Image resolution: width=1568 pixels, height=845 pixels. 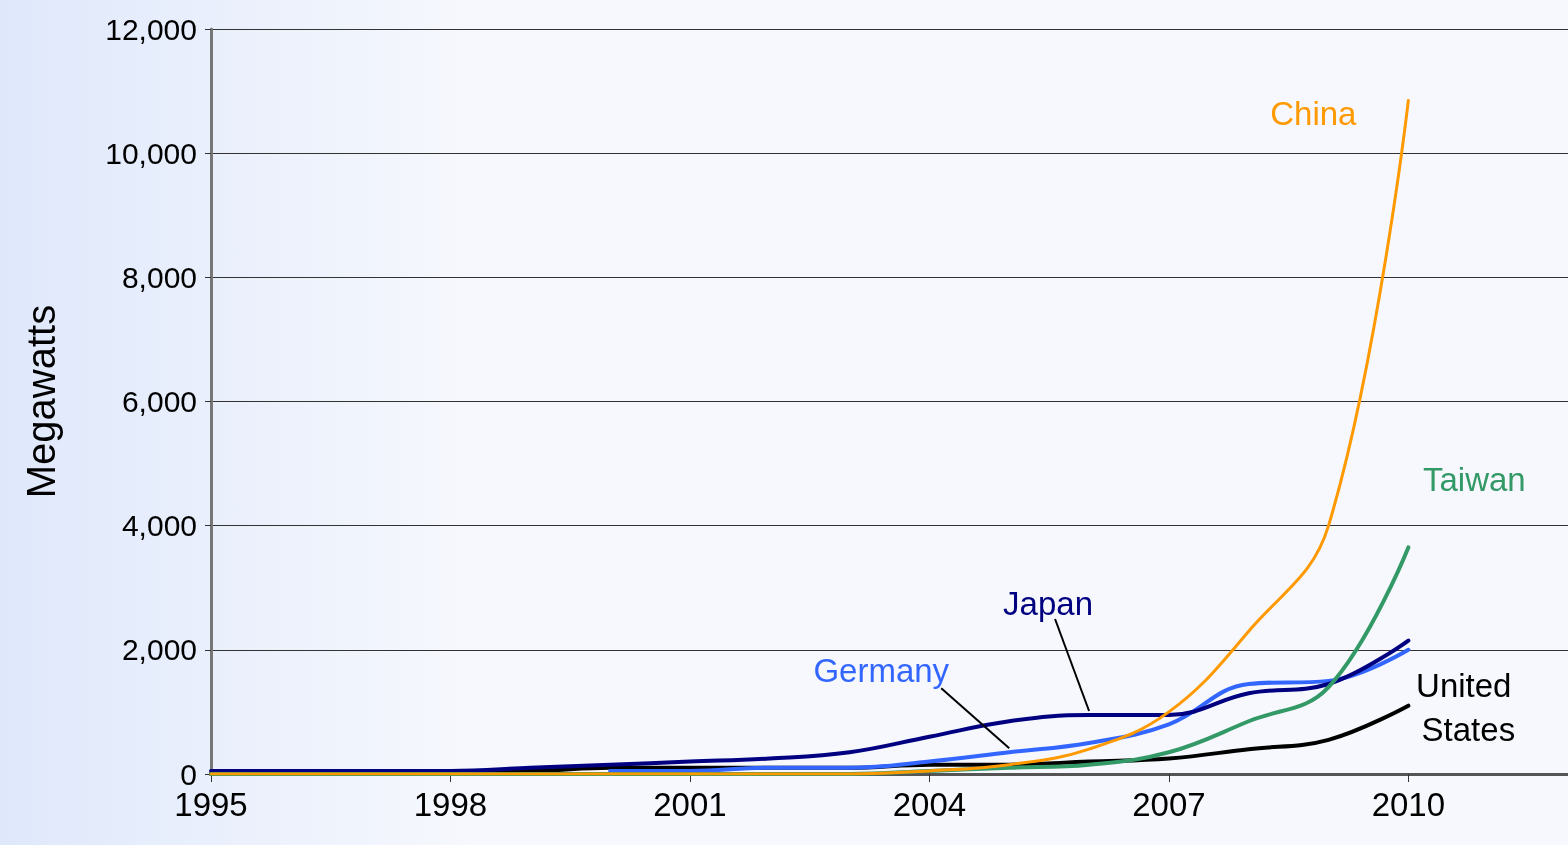 I want to click on y-tick-label: 10,000, so click(x=151, y=153).